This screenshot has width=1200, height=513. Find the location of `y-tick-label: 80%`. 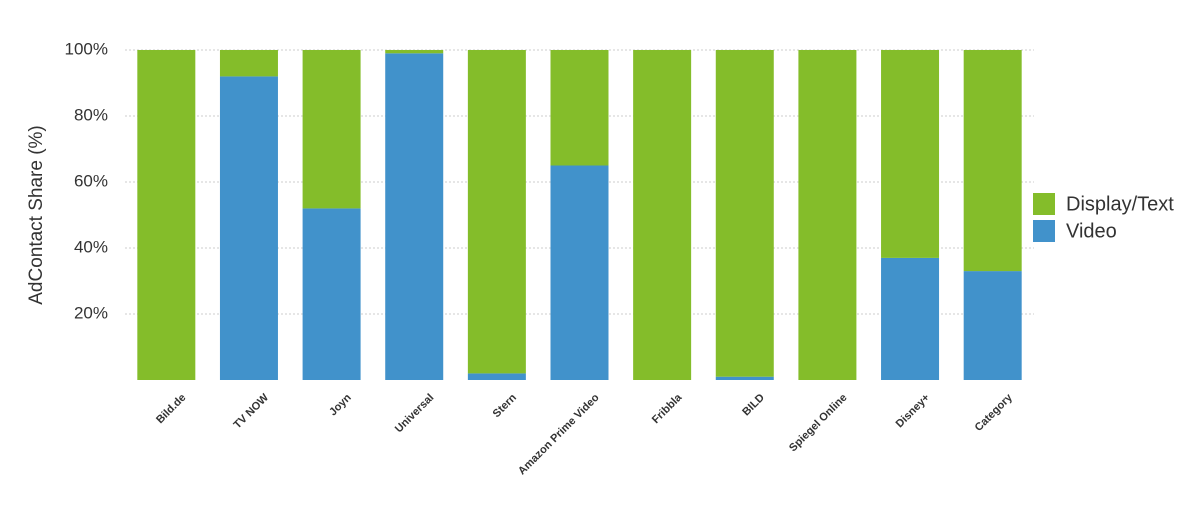

y-tick-label: 80% is located at coordinates (91, 114).